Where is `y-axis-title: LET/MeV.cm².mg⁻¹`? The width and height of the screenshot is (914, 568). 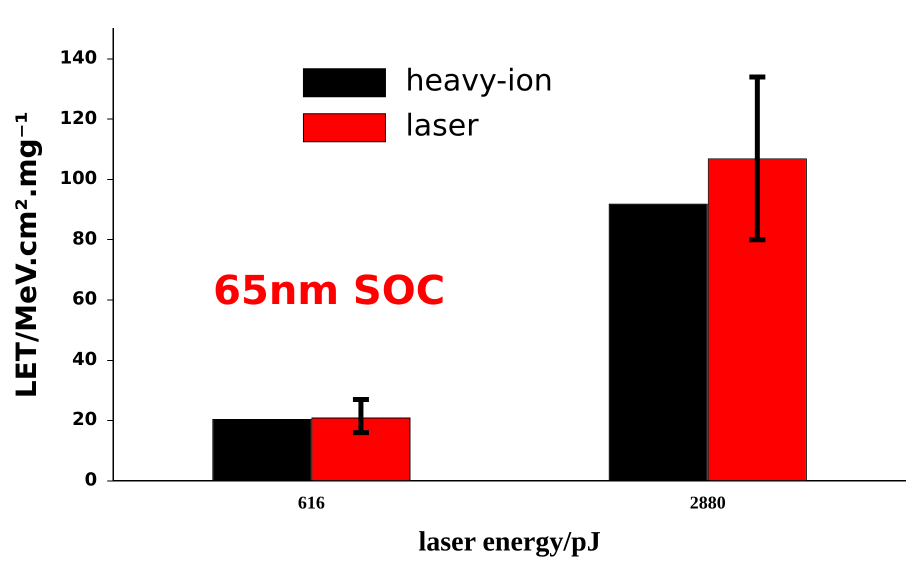 y-axis-title: LET/MeV.cm².mg⁻¹ is located at coordinates (27, 254).